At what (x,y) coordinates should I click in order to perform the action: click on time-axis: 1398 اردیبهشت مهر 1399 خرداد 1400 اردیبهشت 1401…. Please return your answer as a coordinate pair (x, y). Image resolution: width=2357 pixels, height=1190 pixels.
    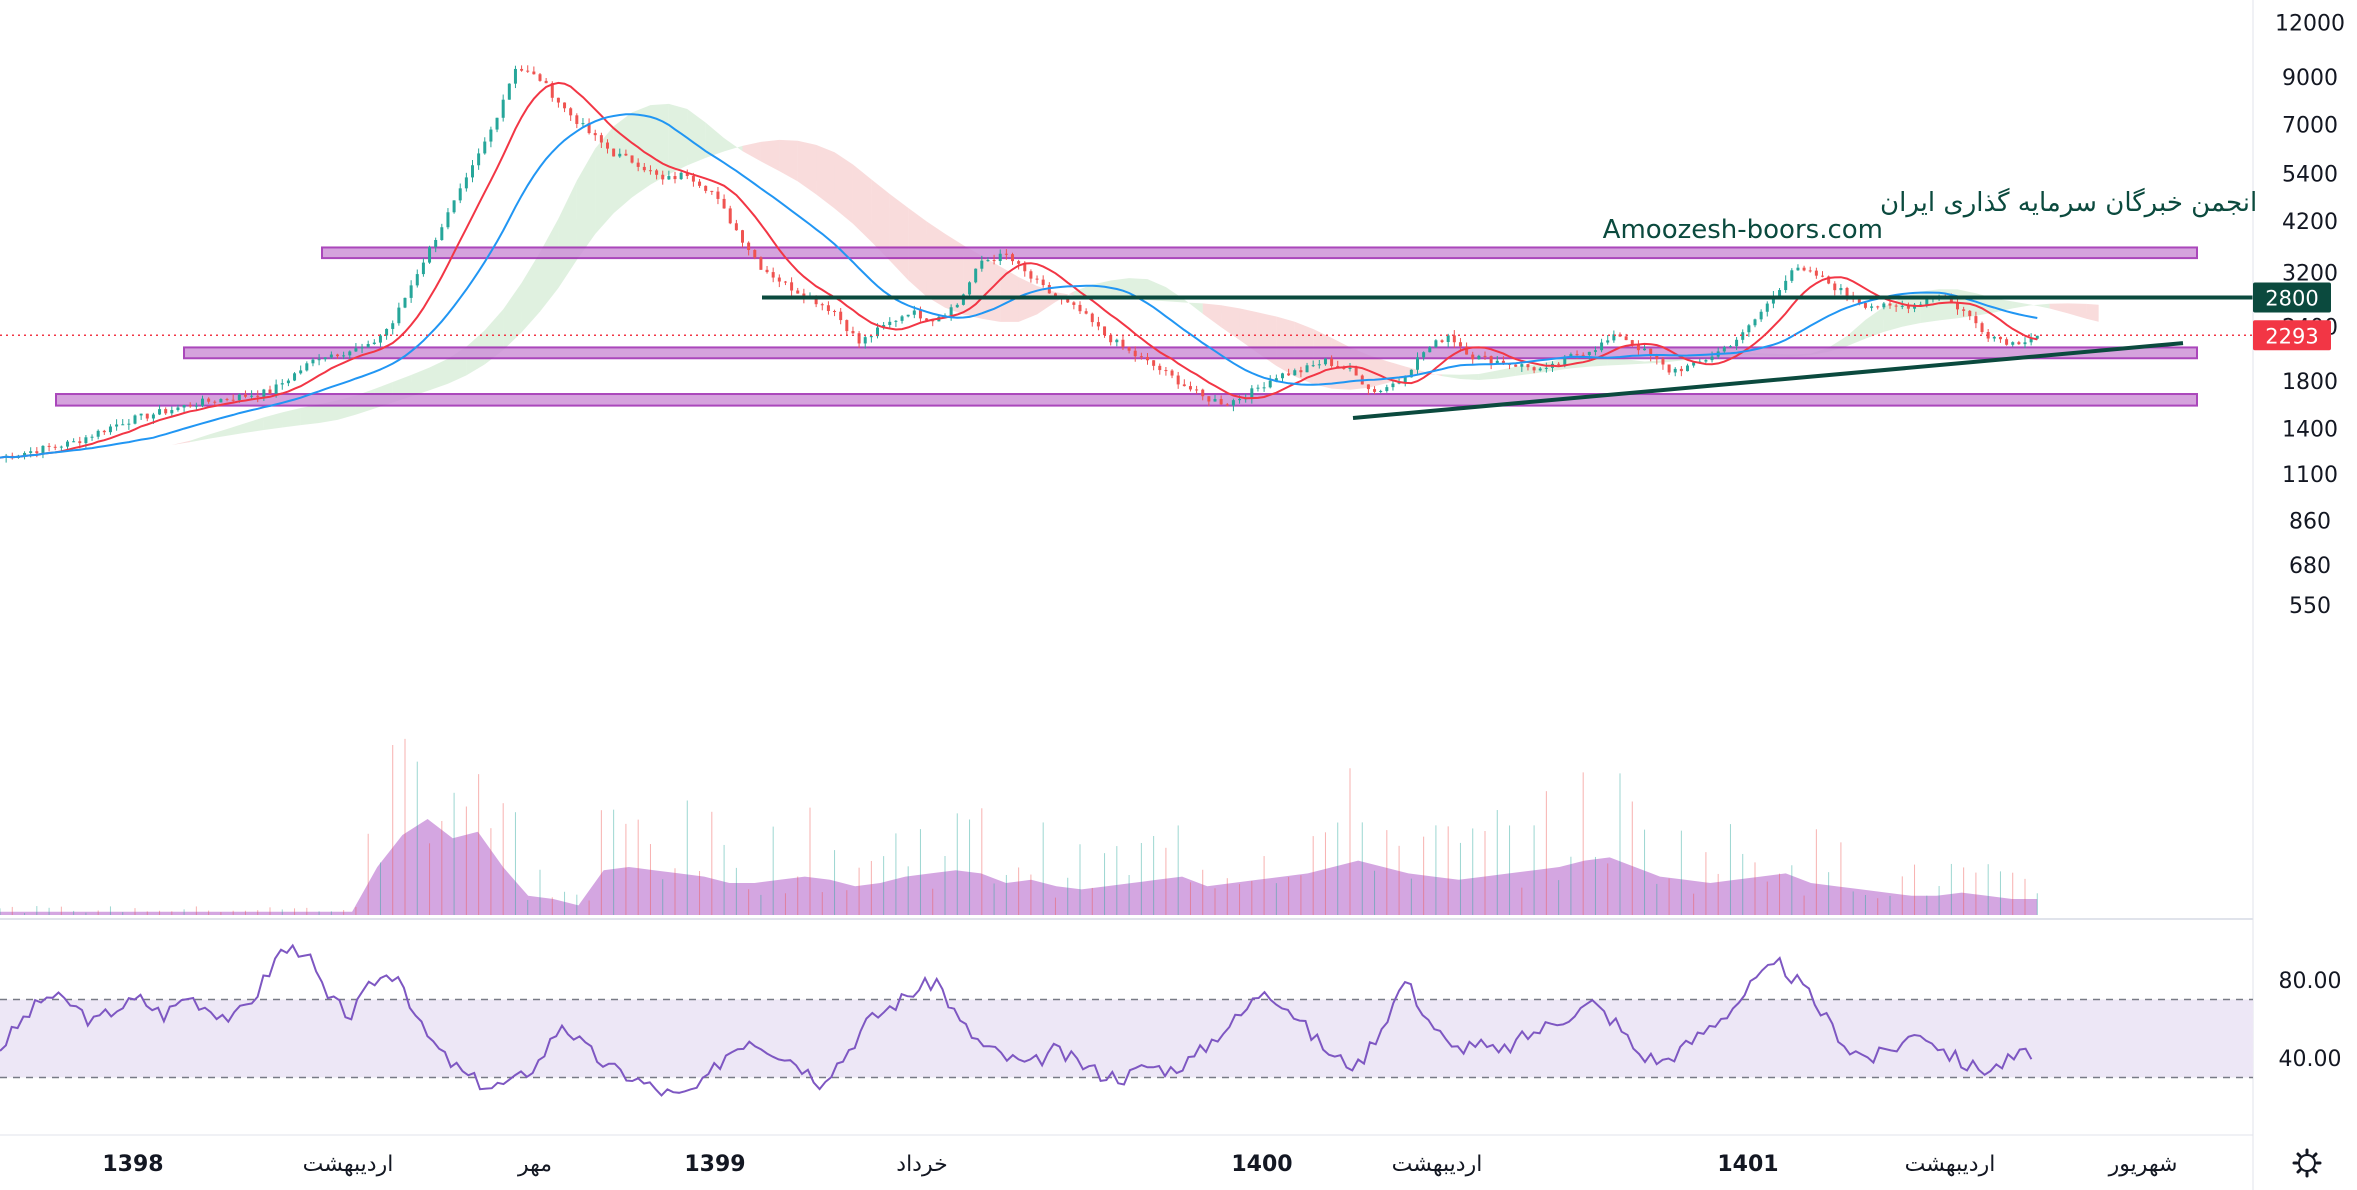
    Looking at the image, I should click on (1139, 1164).